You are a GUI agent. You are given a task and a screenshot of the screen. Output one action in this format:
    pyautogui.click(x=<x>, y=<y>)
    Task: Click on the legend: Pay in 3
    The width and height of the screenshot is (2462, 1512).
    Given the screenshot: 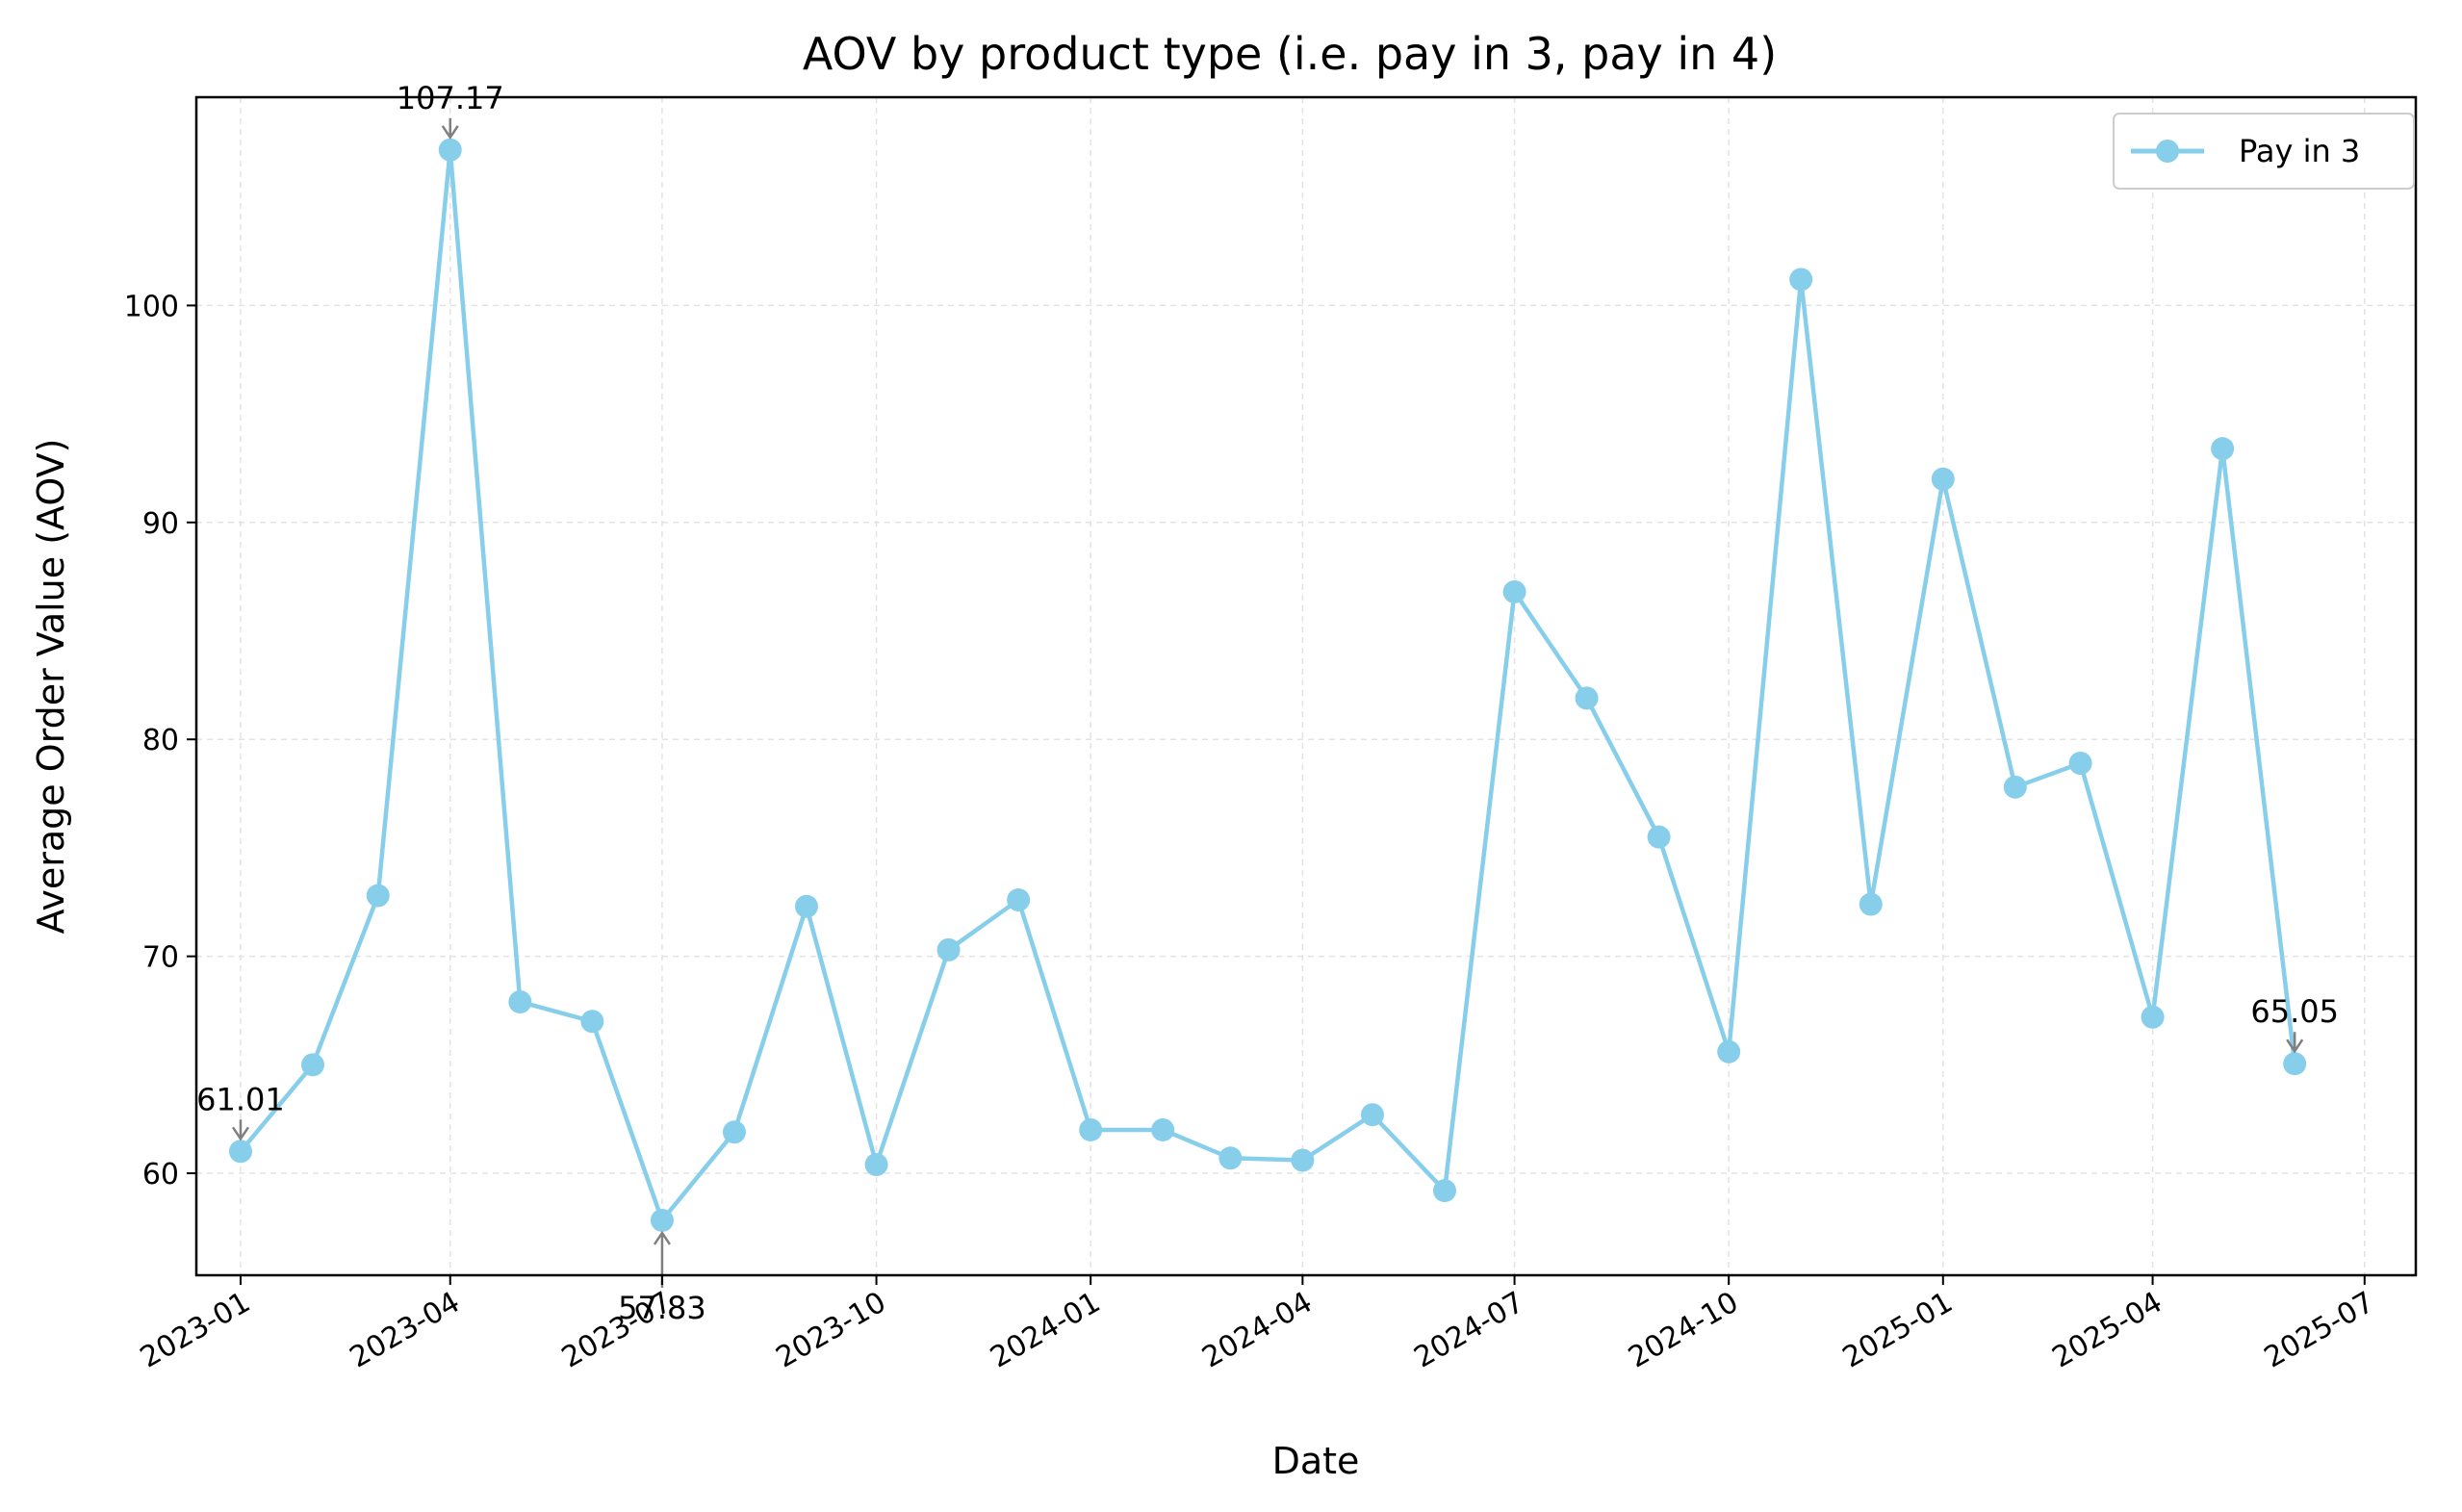 What is the action you would take?
    pyautogui.click(x=2264, y=151)
    